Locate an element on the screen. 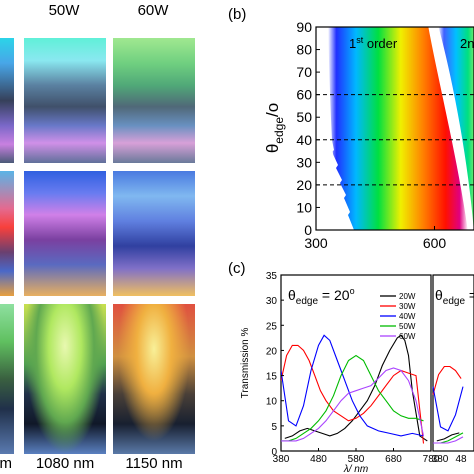 Image resolution: width=474 pixels, height=474 pixels. ytick-label: 60 is located at coordinates (304, 95).